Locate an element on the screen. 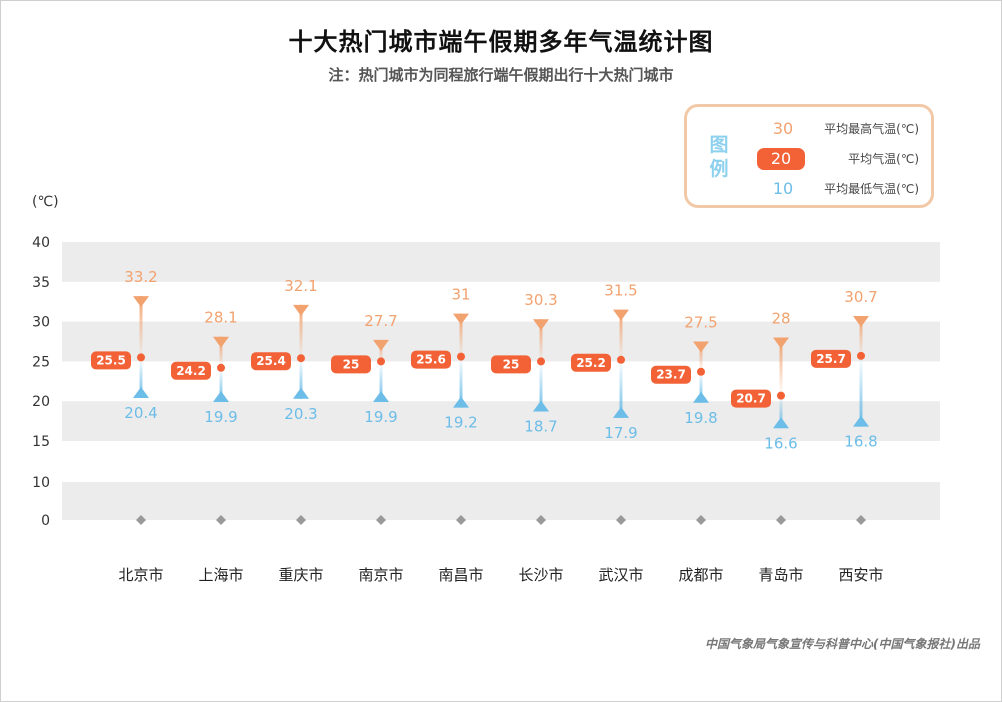  high-value-label: 28.1 is located at coordinates (220, 318).